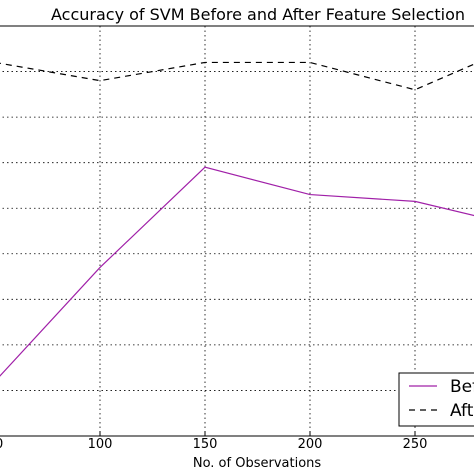 This screenshot has height=474, width=474. Describe the element at coordinates (237, 76) in the screenshot. I see `series-line-after` at that location.